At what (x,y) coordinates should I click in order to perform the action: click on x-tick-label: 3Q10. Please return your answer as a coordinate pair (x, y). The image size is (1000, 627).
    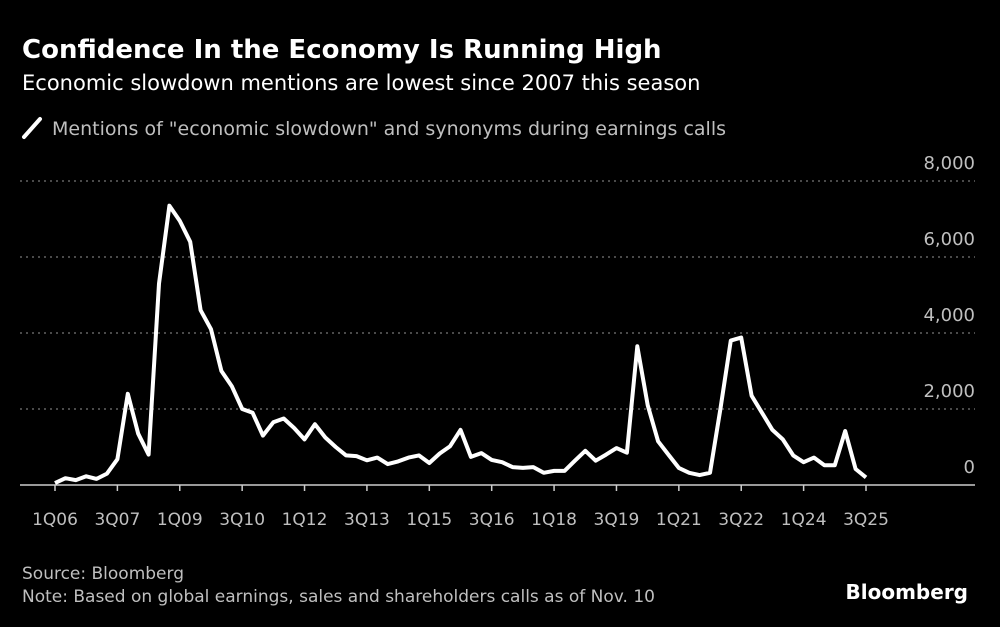
    Looking at the image, I should click on (242, 520).